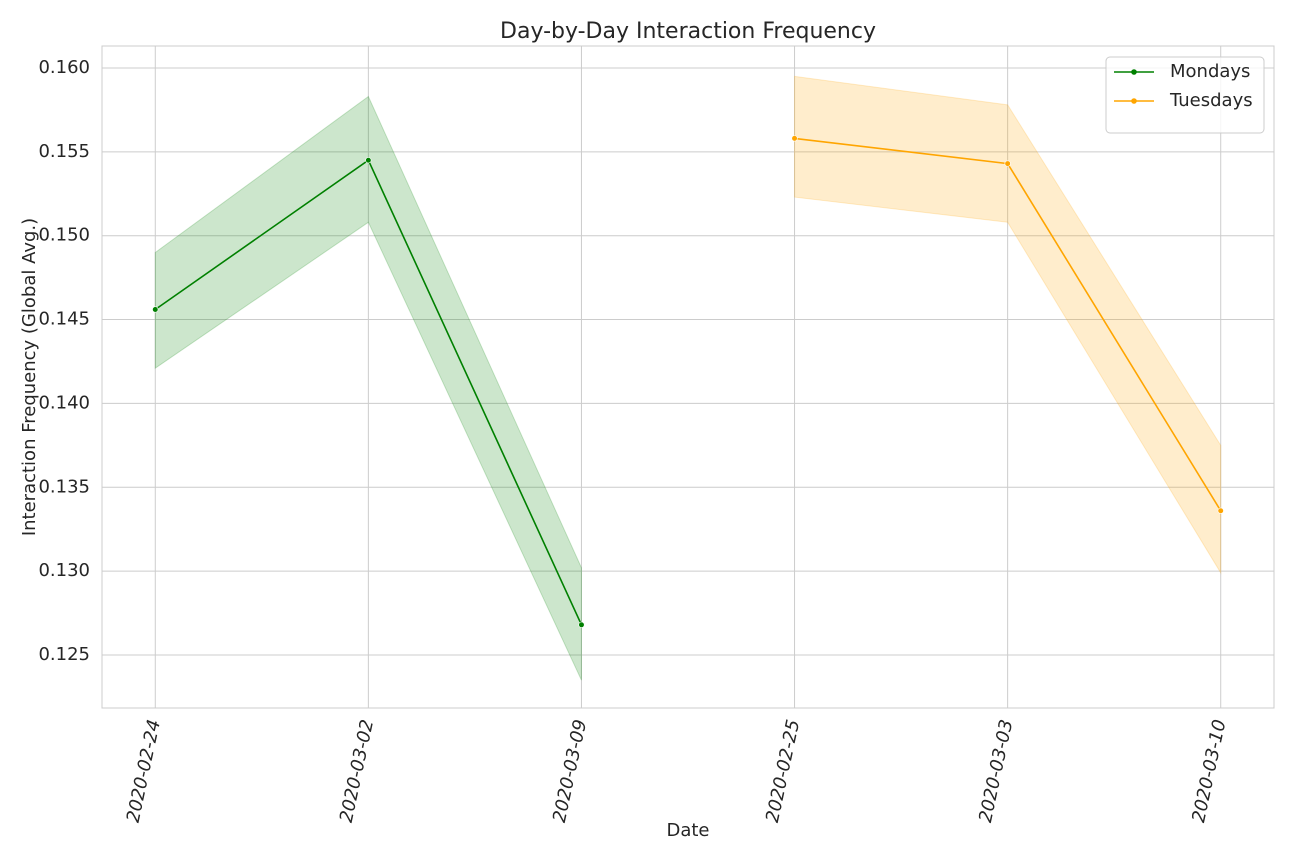  I want to click on y-tick-label: 0.125, so click(64, 654).